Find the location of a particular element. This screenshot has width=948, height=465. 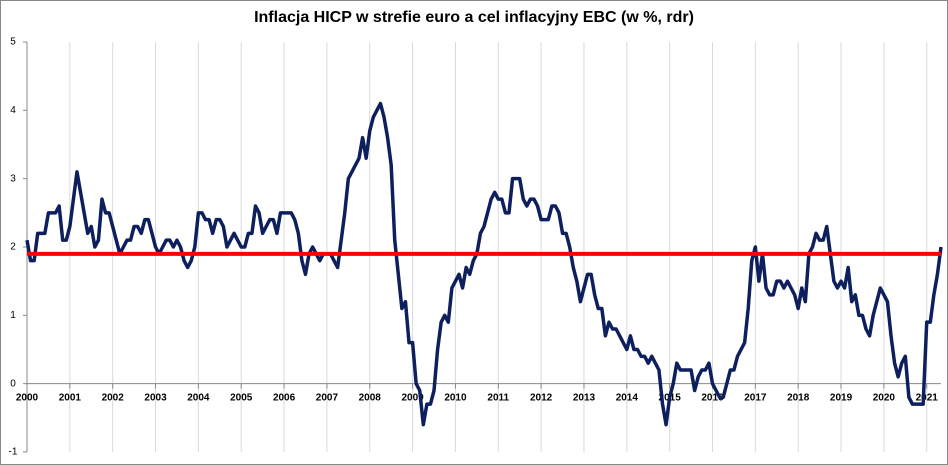

x-tick-label: 2007 is located at coordinates (327, 397).